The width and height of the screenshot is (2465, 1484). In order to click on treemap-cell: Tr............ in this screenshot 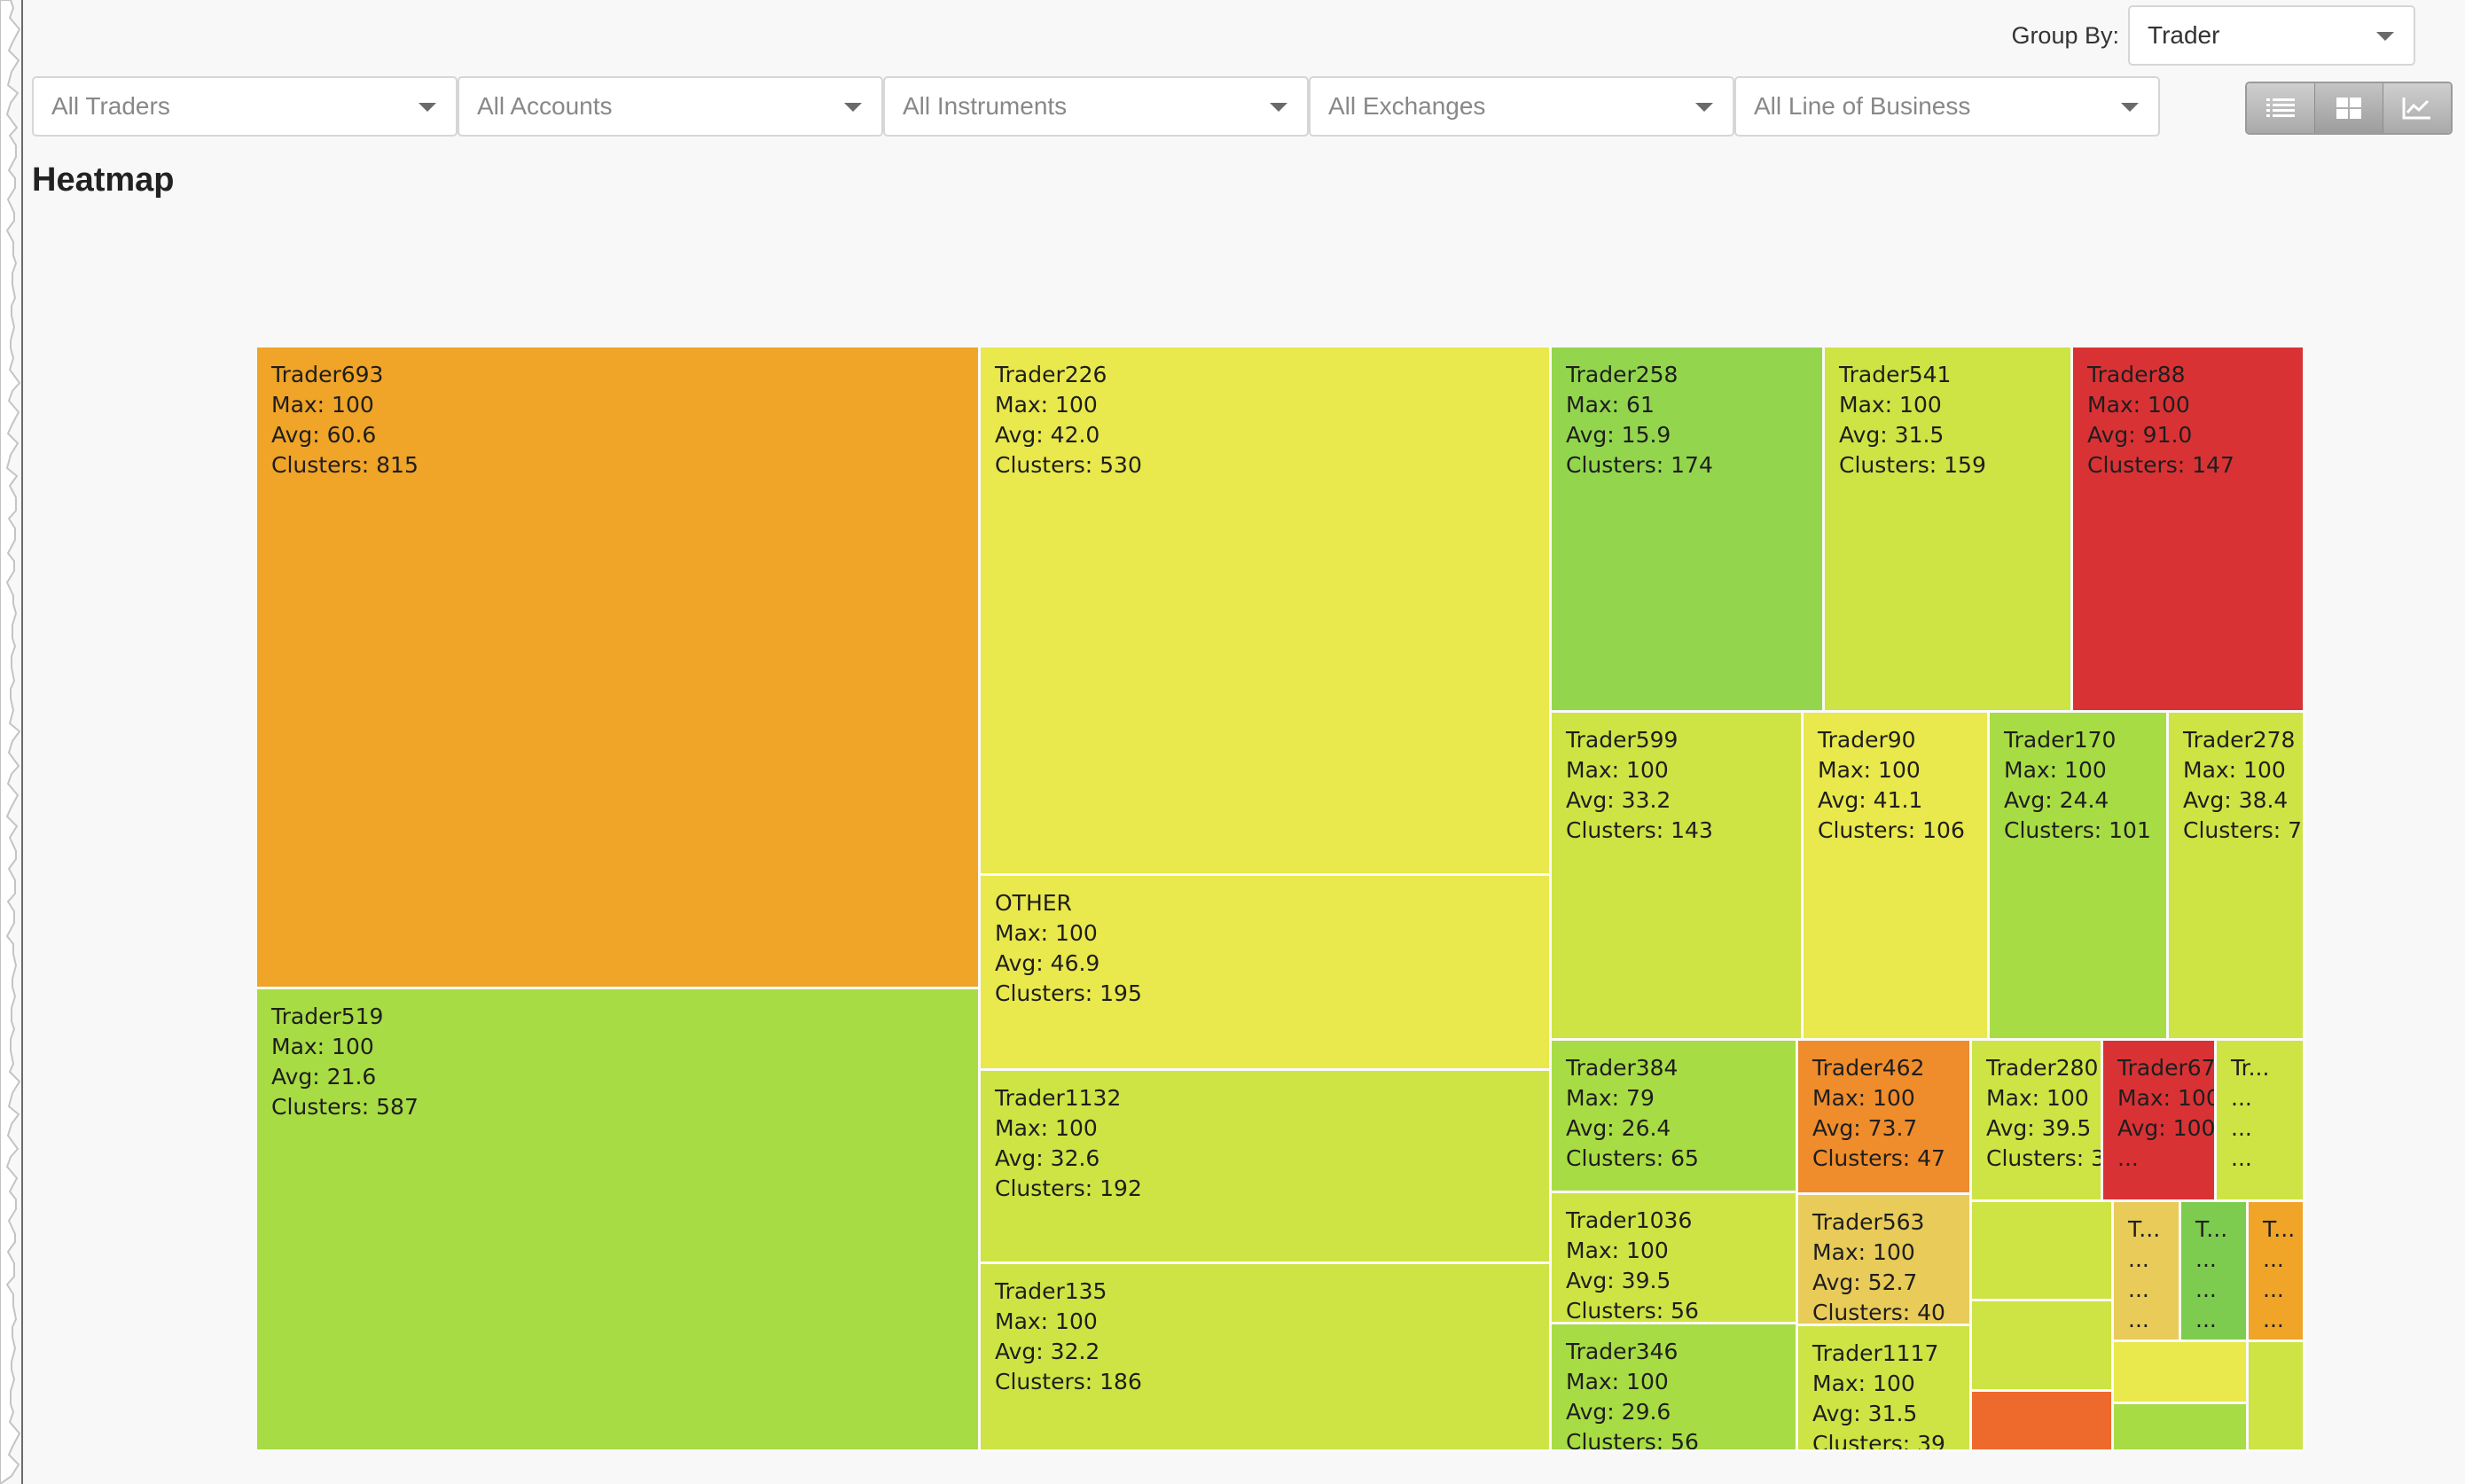, I will do `click(2261, 1121)`.